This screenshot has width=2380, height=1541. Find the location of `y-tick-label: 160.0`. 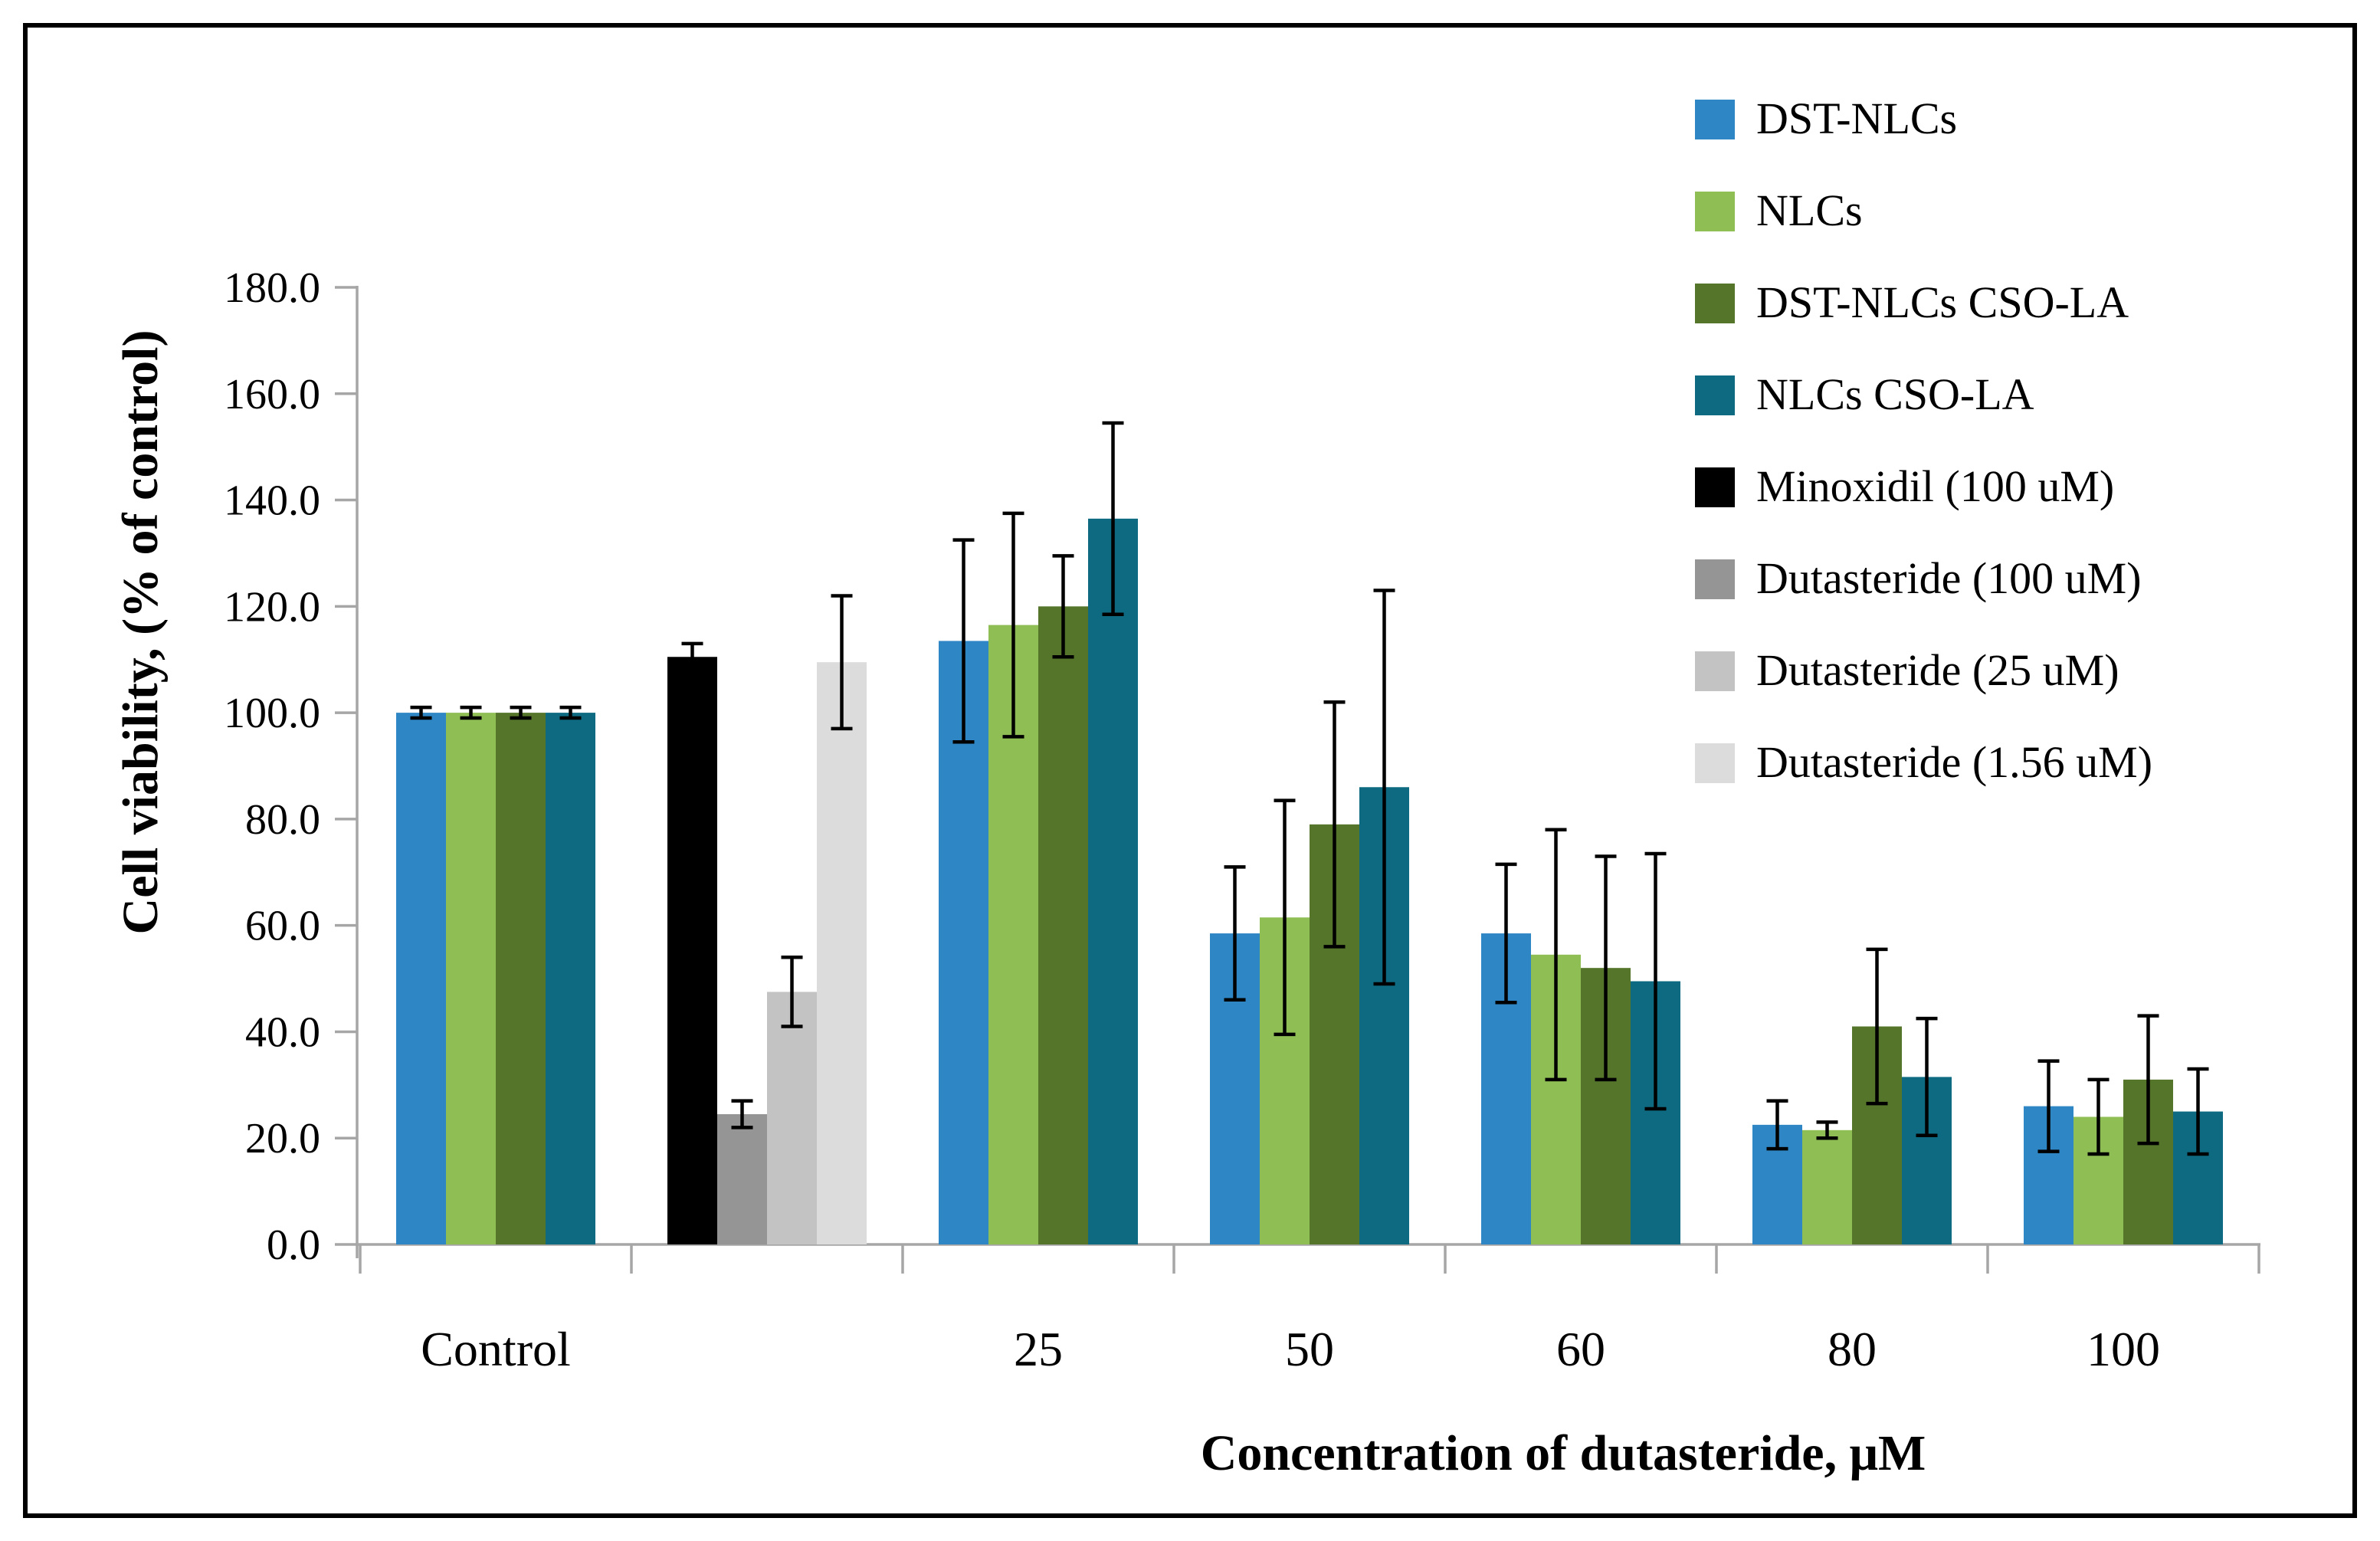

y-tick-label: 160.0 is located at coordinates (272, 394).